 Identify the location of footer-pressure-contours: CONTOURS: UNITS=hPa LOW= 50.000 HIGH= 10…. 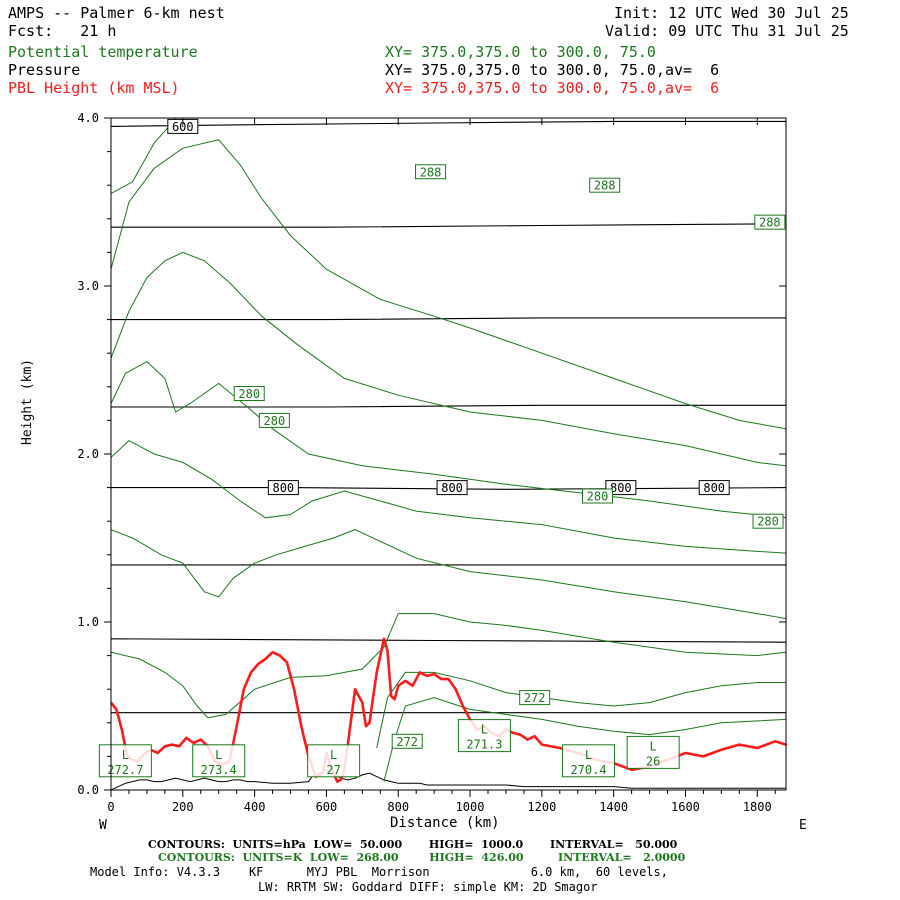
(413, 844).